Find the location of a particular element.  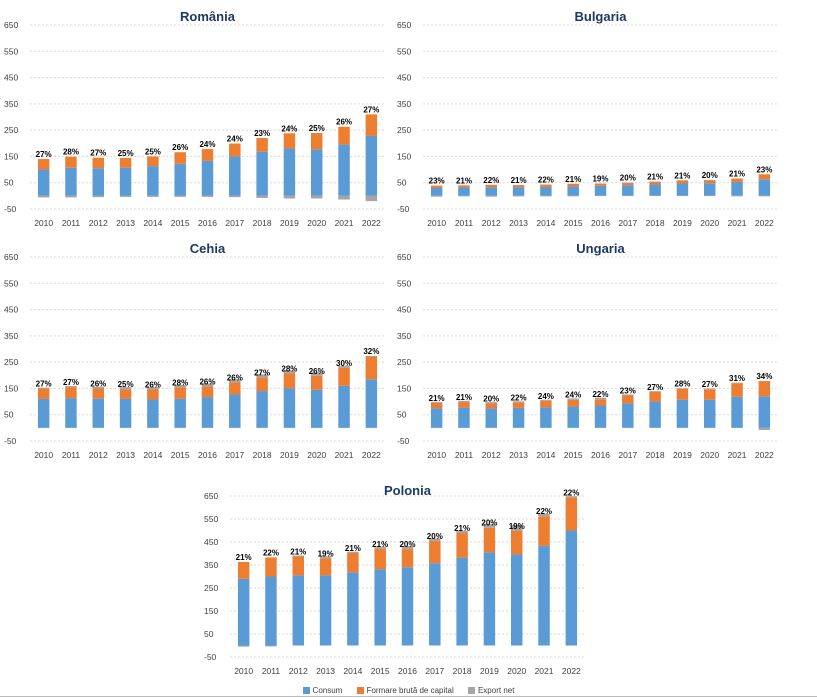

bar-export-2010 is located at coordinates (43, 196).